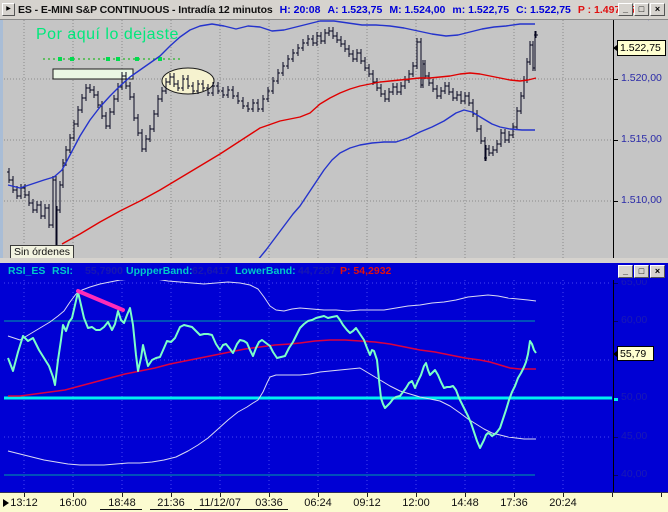  Describe the element at coordinates (634, 436) in the screenshot. I see `axis-label: 45,00` at that location.